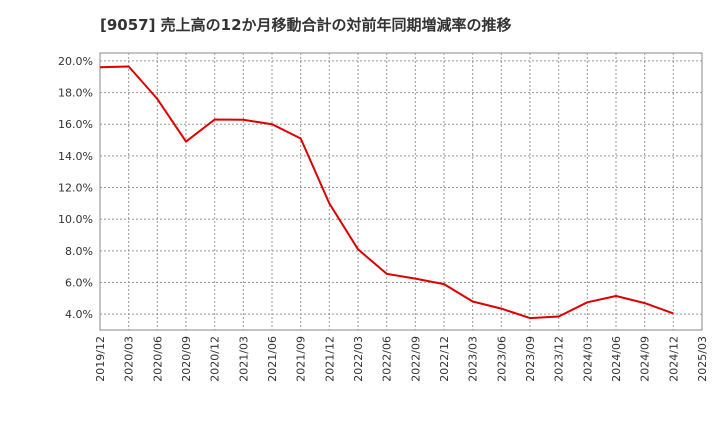 This screenshot has width=720, height=440. What do you see at coordinates (301, 359) in the screenshot?
I see `x-tick-label: 2021/09` at bounding box center [301, 359].